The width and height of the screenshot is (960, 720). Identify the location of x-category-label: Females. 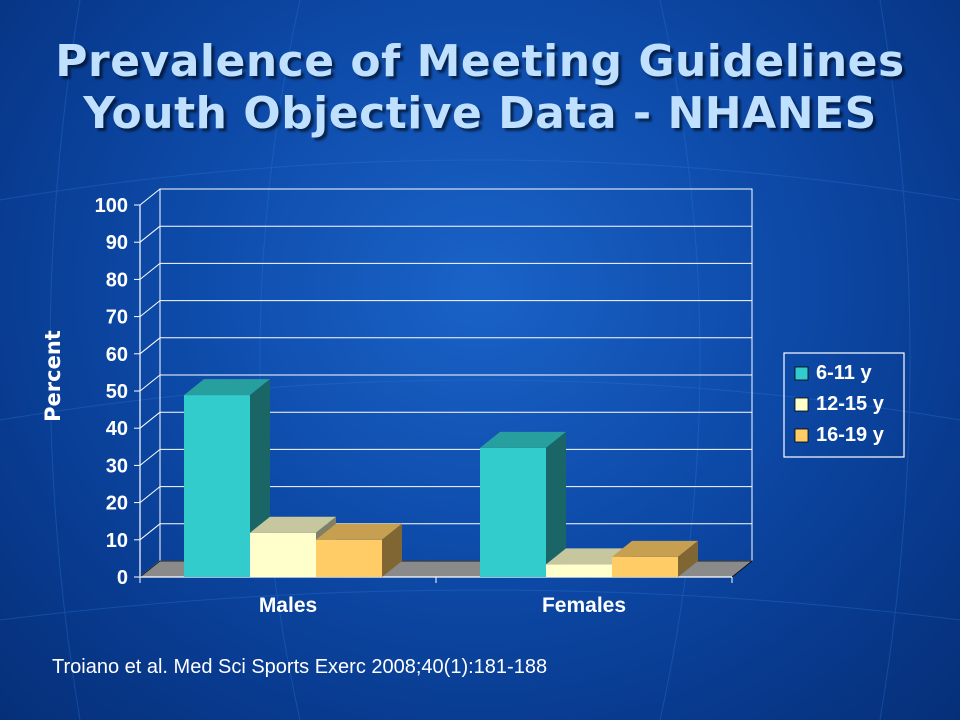
(584, 605).